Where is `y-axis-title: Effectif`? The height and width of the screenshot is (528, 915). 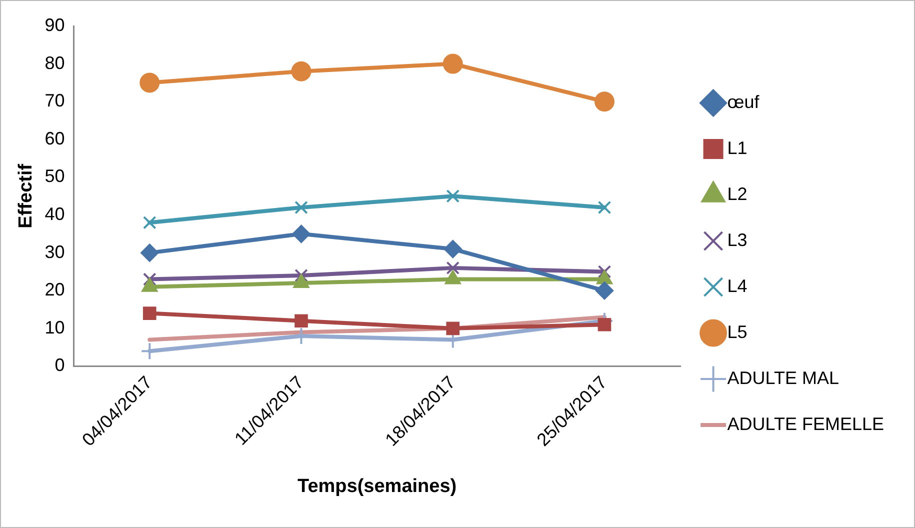
y-axis-title: Effectif is located at coordinates (26, 195).